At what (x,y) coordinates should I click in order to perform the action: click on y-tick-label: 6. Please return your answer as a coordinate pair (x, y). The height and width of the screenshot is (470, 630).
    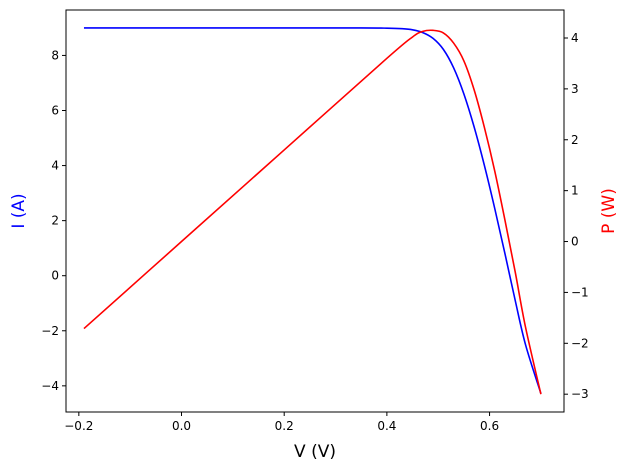
    Looking at the image, I should click on (55, 111).